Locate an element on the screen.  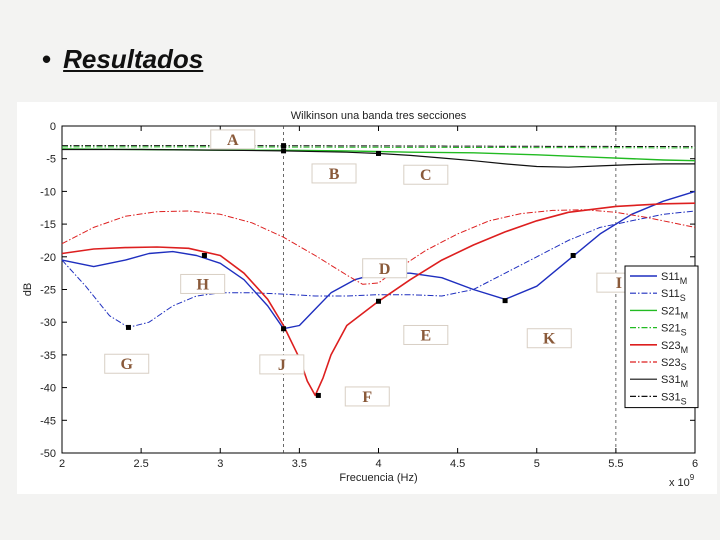
annotation-label: B is located at coordinates (334, 174).